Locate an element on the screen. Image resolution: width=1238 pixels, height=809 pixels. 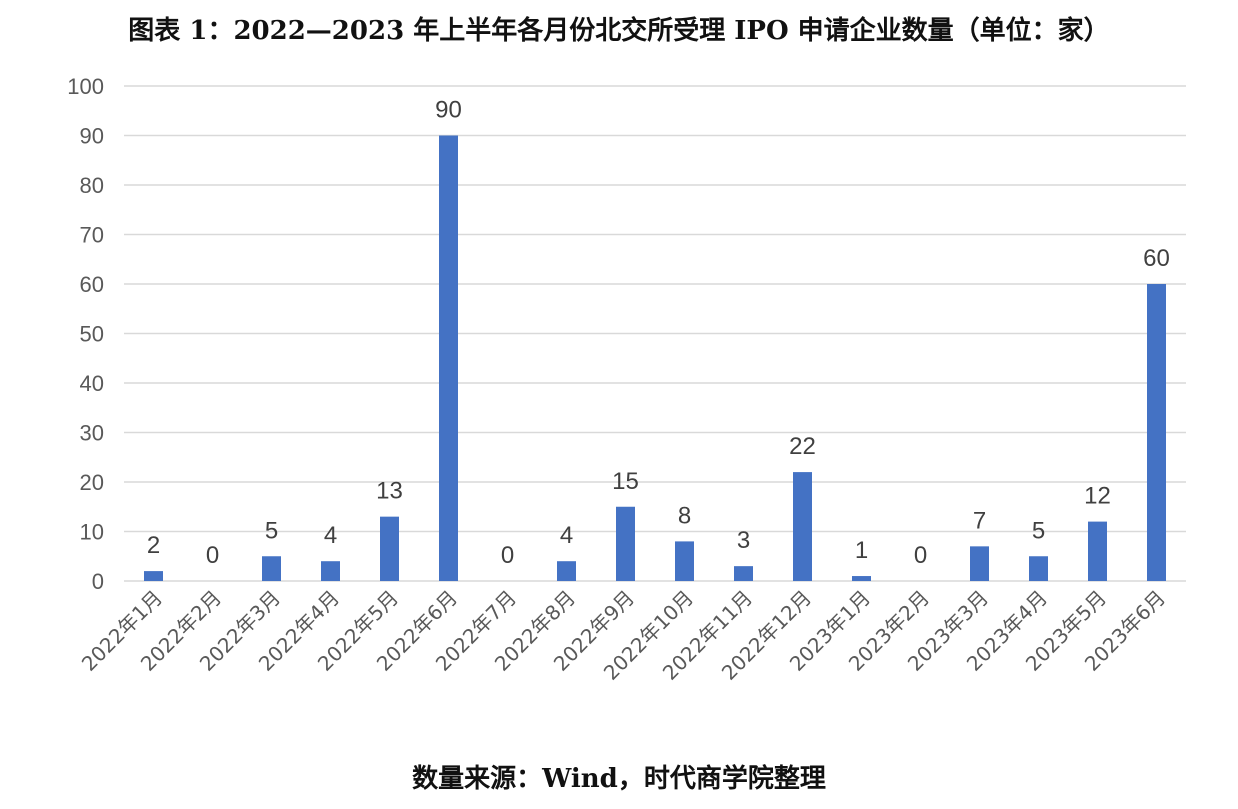
source-note: 数量来源：Wind，时代商学院整理 is located at coordinates (619, 779).